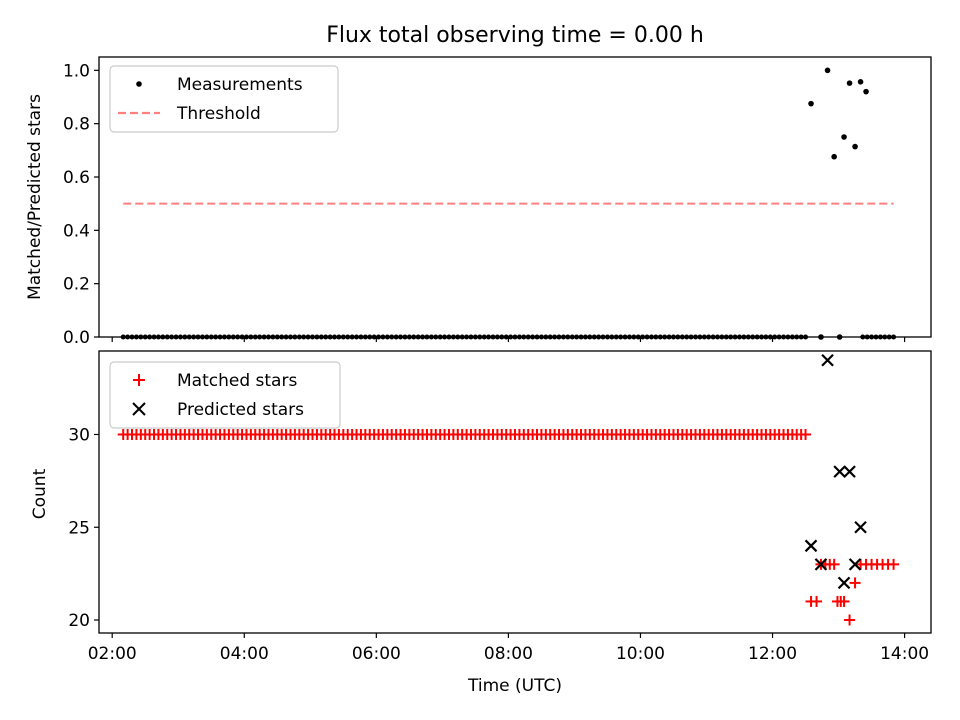 Image resolution: width=960 pixels, height=720 pixels. Describe the element at coordinates (76, 338) in the screenshot. I see `top-y-tick-label: 0.0` at that location.